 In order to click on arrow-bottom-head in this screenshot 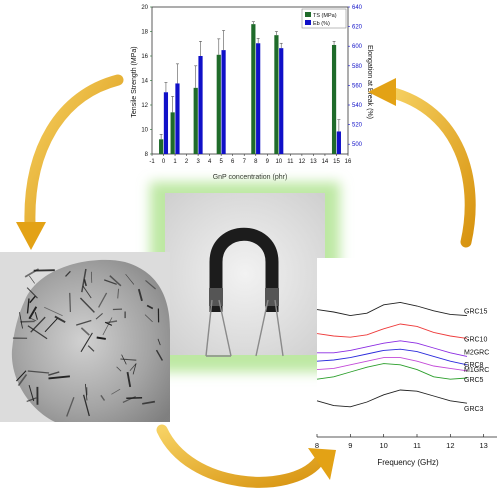, I will do `click(322, 464)`.